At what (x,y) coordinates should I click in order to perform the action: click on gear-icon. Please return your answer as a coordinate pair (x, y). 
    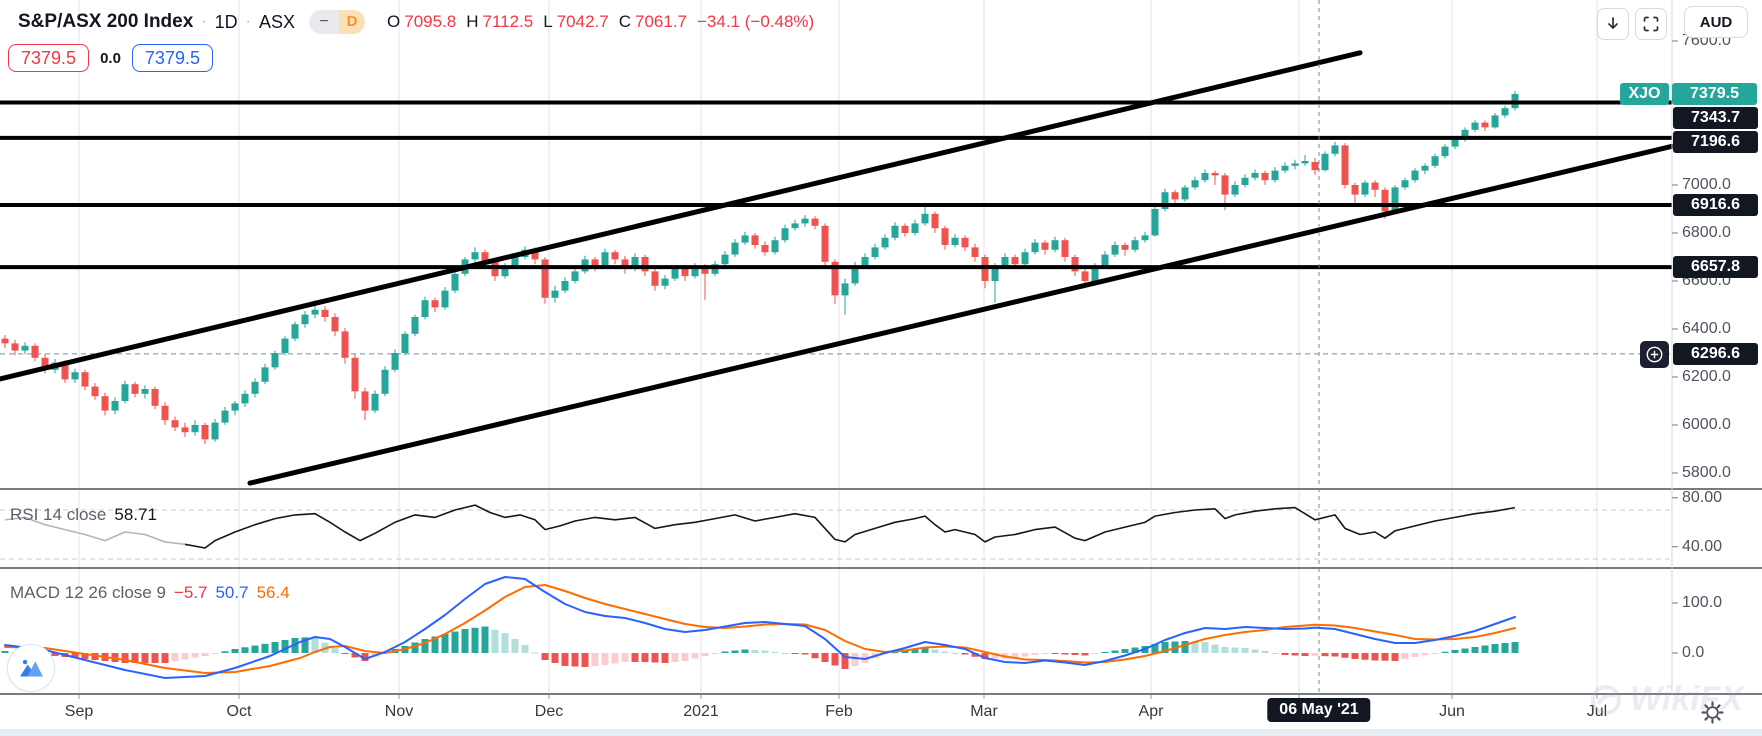
    Looking at the image, I should click on (1712, 712).